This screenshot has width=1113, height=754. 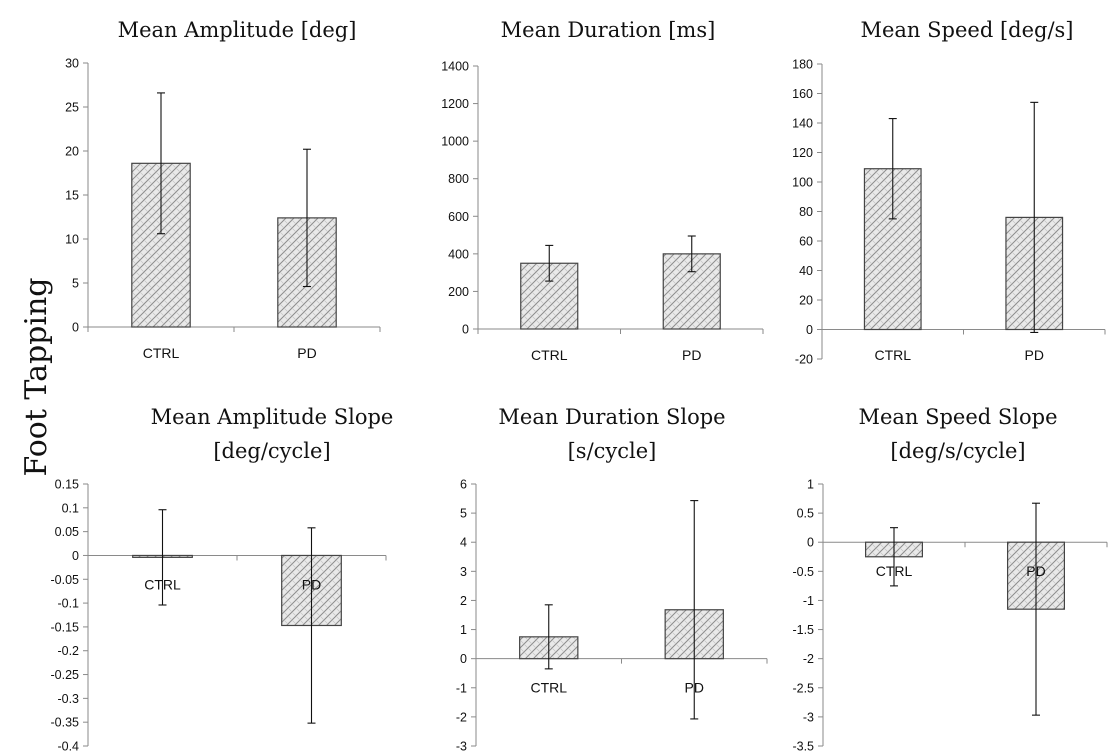 What do you see at coordinates (72, 64) in the screenshot?
I see `y-tick-label: 30` at bounding box center [72, 64].